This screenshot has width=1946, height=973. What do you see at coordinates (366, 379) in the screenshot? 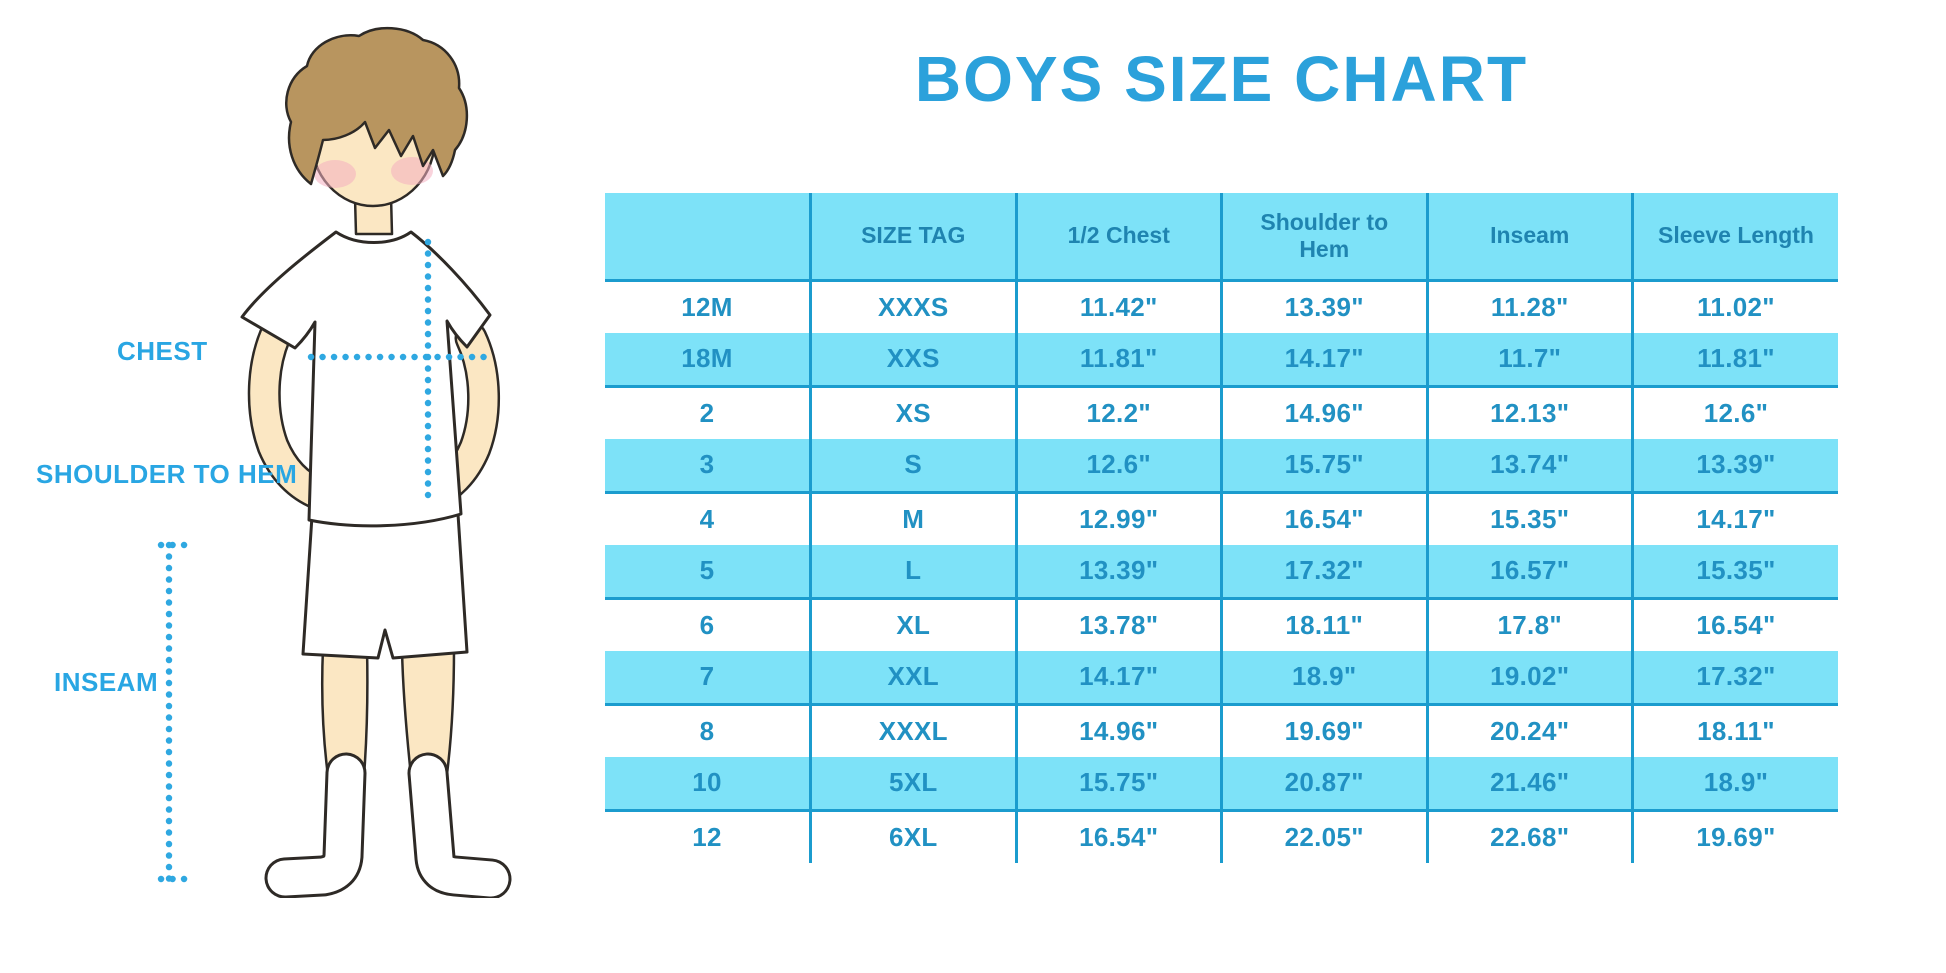
I see `boy-shirt` at bounding box center [366, 379].